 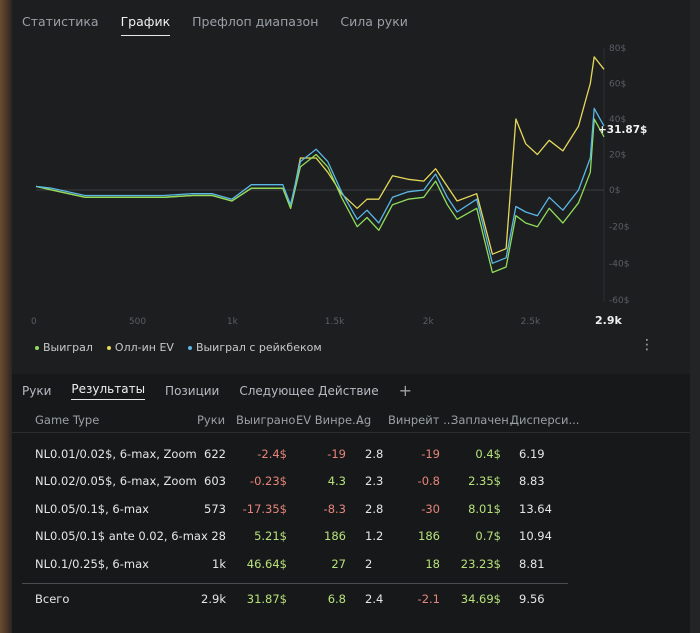 I want to click on cell-hands: 28, so click(x=218, y=536).